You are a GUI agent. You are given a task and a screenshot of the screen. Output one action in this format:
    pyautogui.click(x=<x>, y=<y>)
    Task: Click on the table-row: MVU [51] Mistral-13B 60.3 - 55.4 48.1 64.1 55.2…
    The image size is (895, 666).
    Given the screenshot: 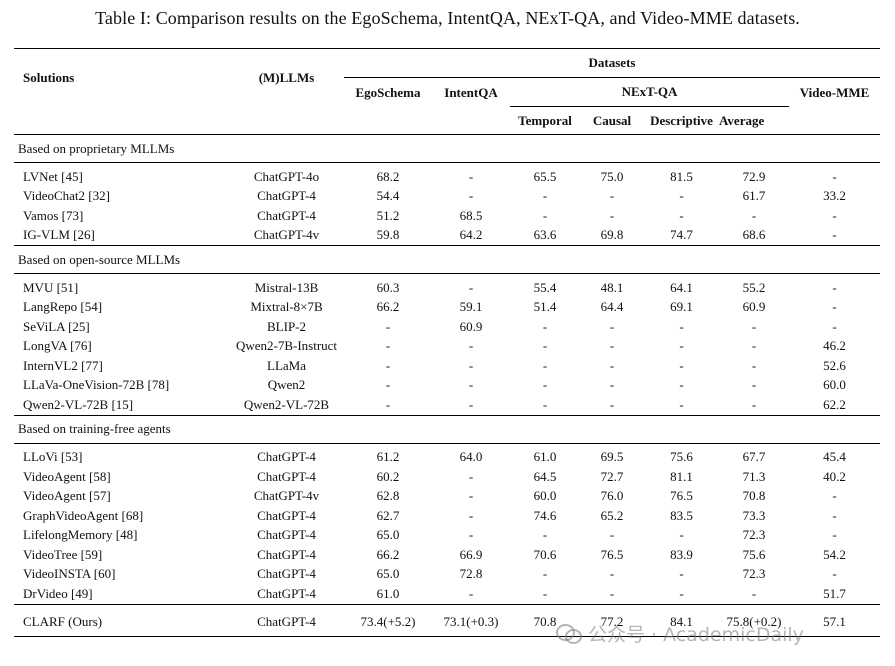 What is the action you would take?
    pyautogui.click(x=447, y=285)
    